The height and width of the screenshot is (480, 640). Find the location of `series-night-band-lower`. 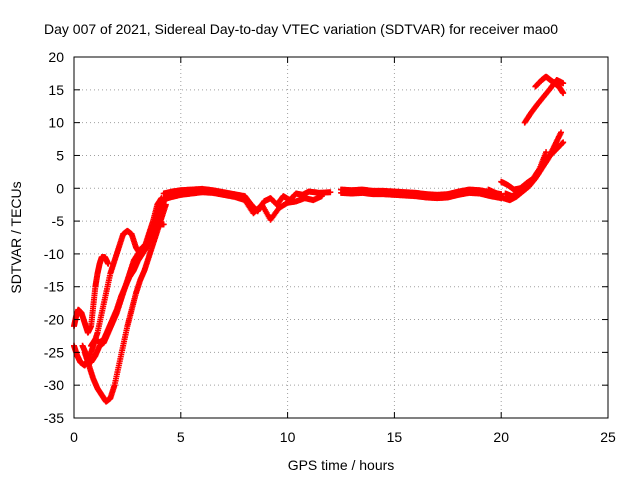

series-night-band-lower is located at coordinates (421, 195).